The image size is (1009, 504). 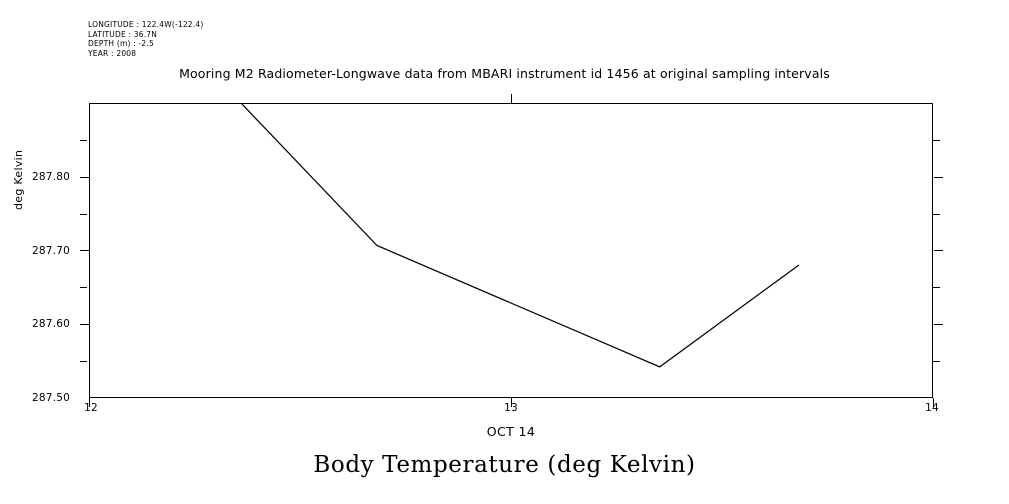 I want to click on ytick-label-287-50: 287.50, so click(x=51, y=398).